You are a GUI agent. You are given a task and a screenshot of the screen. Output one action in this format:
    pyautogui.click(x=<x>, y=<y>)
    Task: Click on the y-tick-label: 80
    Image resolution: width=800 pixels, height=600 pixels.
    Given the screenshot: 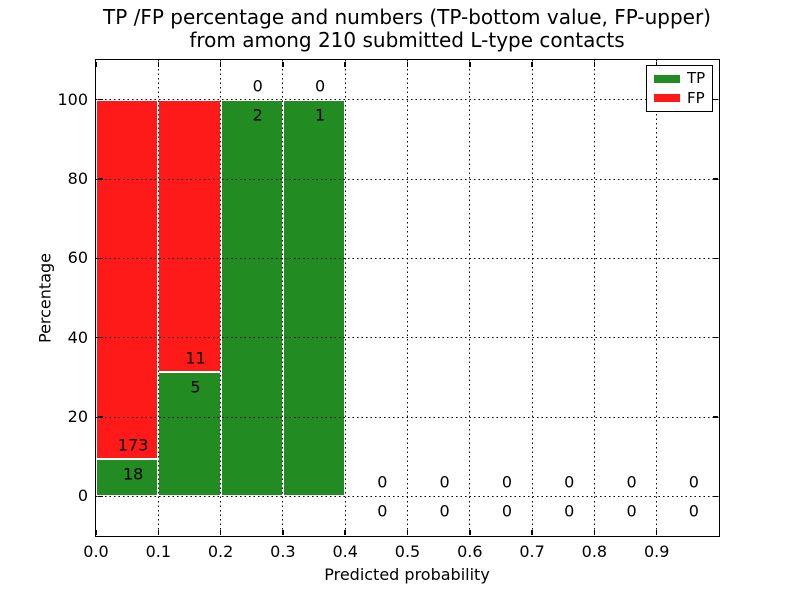 What is the action you would take?
    pyautogui.click(x=77, y=178)
    